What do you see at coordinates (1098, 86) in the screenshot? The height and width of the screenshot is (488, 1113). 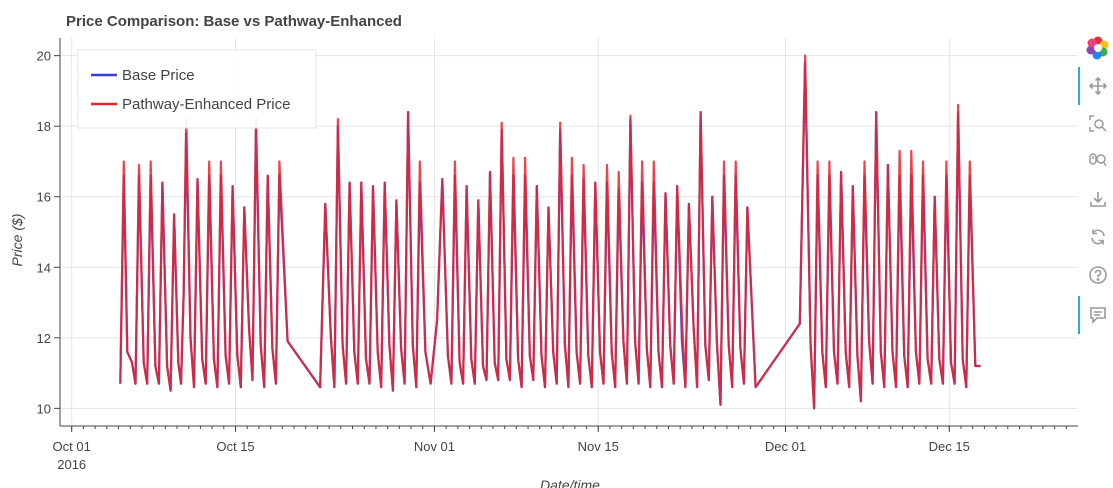 I see `pan-icon` at bounding box center [1098, 86].